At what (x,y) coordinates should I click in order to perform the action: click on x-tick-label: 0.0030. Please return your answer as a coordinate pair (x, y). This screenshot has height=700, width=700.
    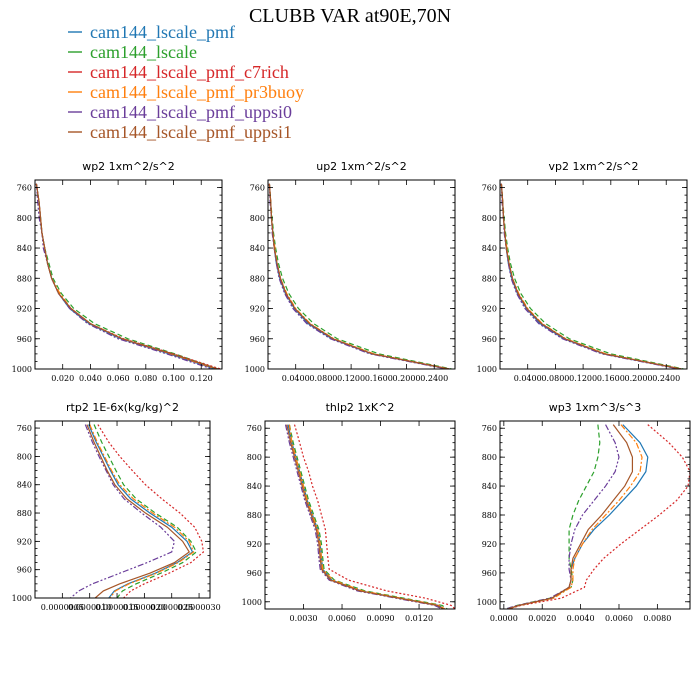
    Looking at the image, I should click on (304, 618).